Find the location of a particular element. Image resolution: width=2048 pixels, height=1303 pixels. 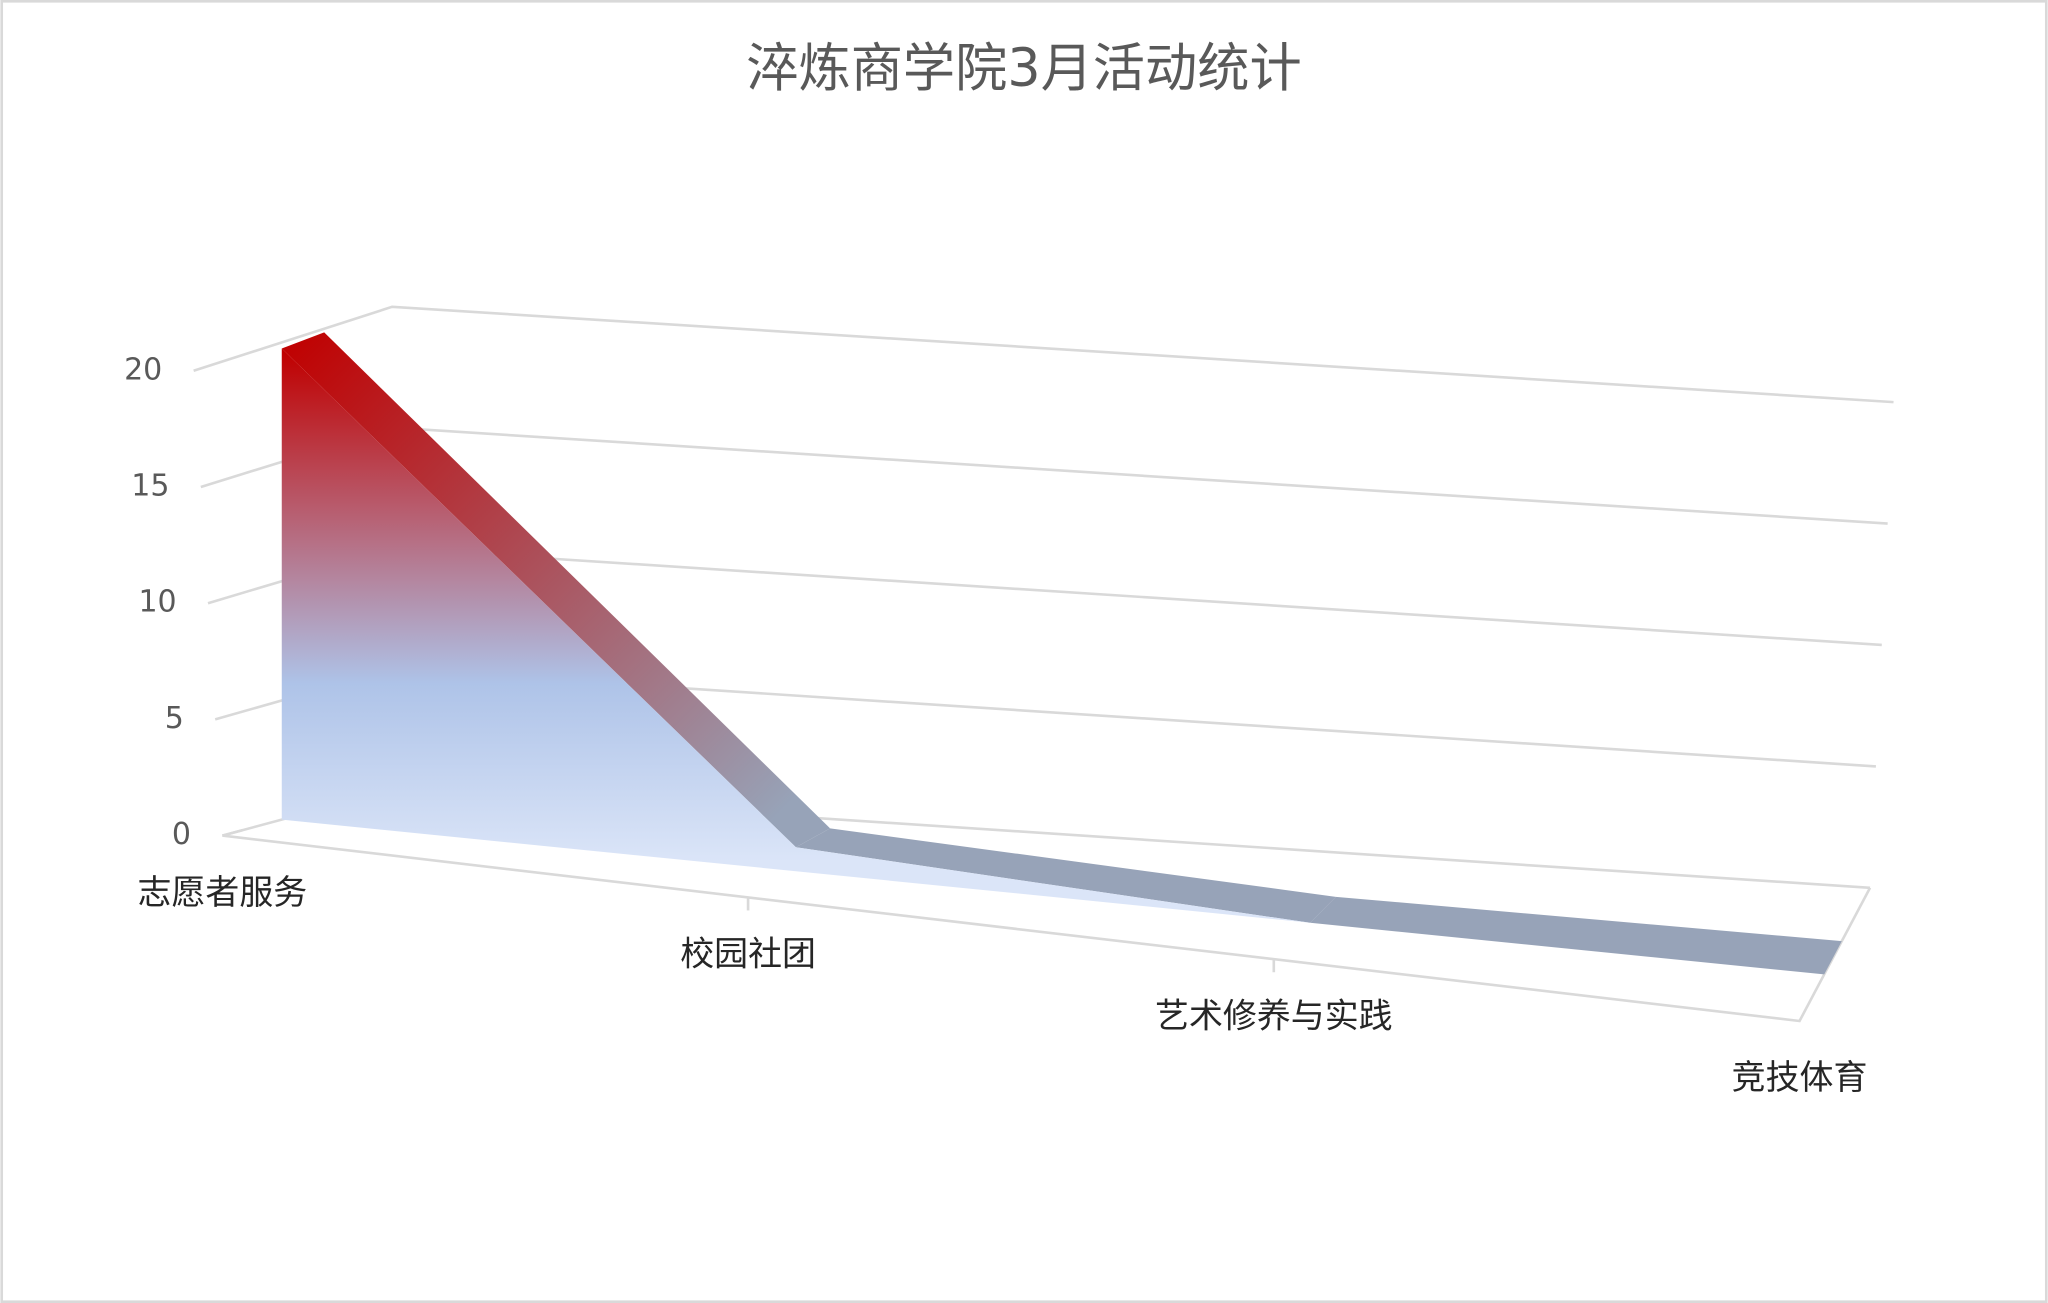

y-tick-label: 5 is located at coordinates (174, 718).